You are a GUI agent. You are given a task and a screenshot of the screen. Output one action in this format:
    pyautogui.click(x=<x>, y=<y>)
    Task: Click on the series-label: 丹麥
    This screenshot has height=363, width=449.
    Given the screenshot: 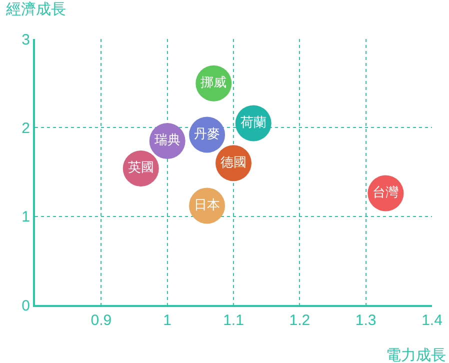 What is the action you would take?
    pyautogui.click(x=207, y=134)
    